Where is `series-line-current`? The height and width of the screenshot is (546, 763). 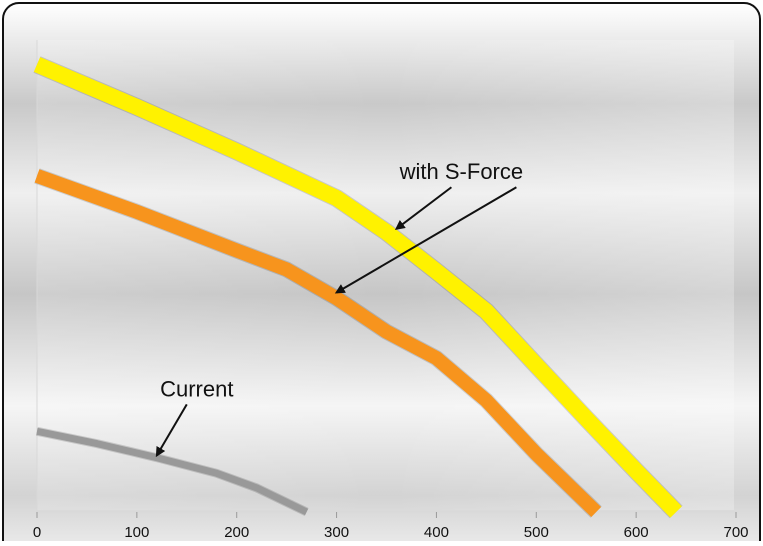
series-line-current is located at coordinates (172, 471).